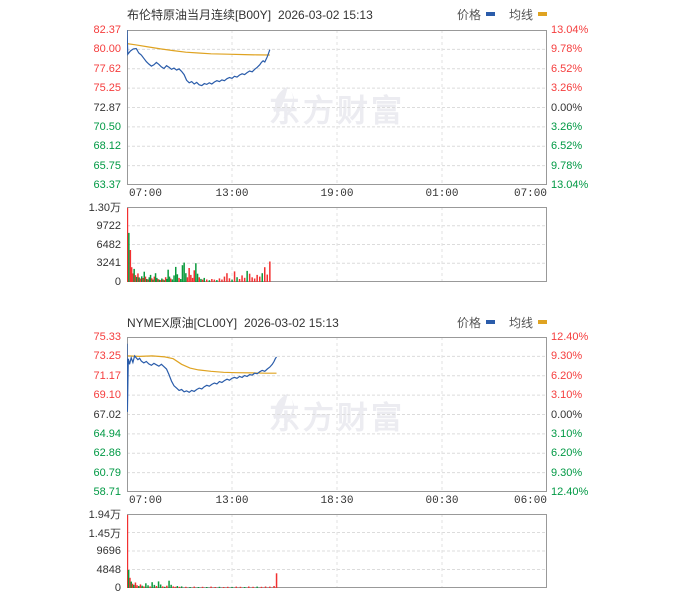 The height and width of the screenshot is (605, 675). I want to click on price-line-swatch-icon, so click(490, 14).